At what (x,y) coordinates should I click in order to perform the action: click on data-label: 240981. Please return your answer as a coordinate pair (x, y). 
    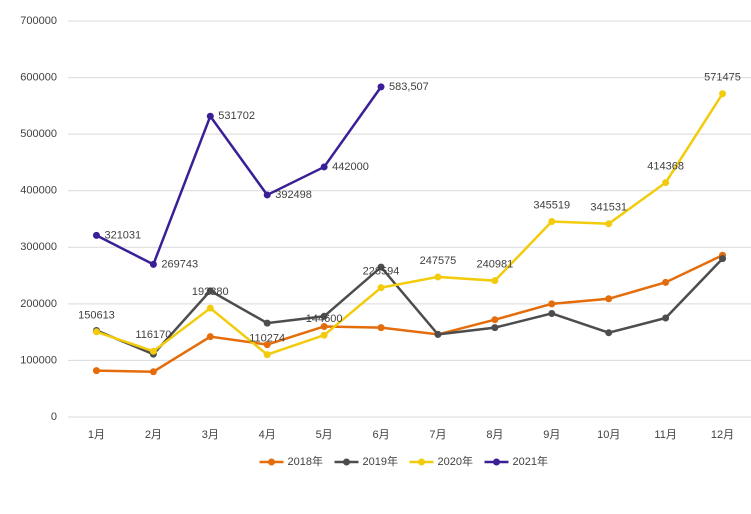
    Looking at the image, I should click on (495, 265).